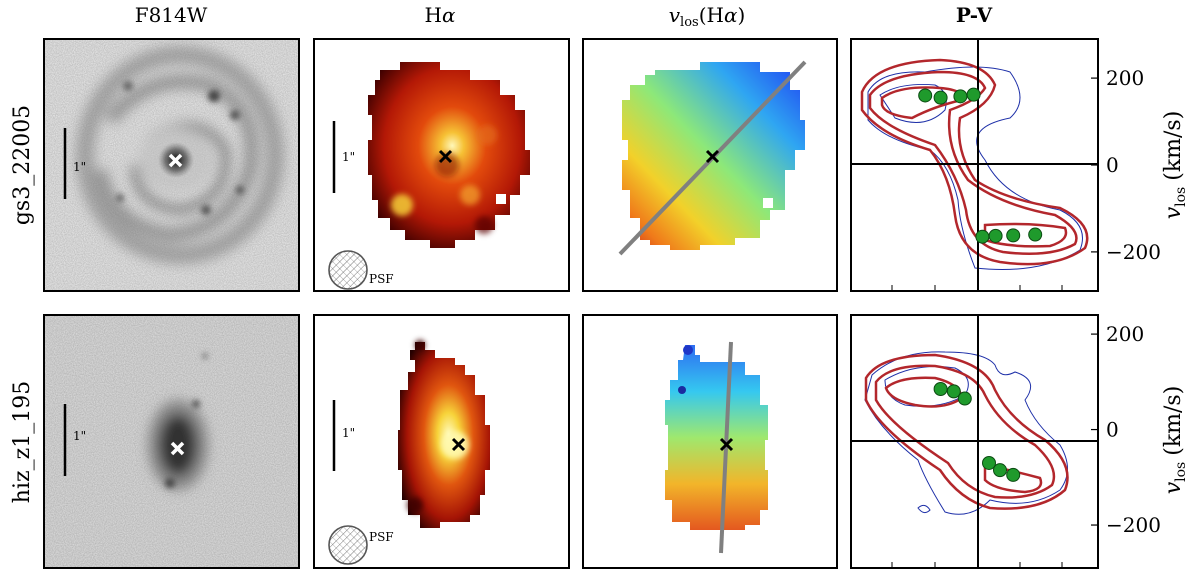  What do you see at coordinates (79, 436) in the screenshot?
I see `scale-label-row2-f814w: 1"` at bounding box center [79, 436].